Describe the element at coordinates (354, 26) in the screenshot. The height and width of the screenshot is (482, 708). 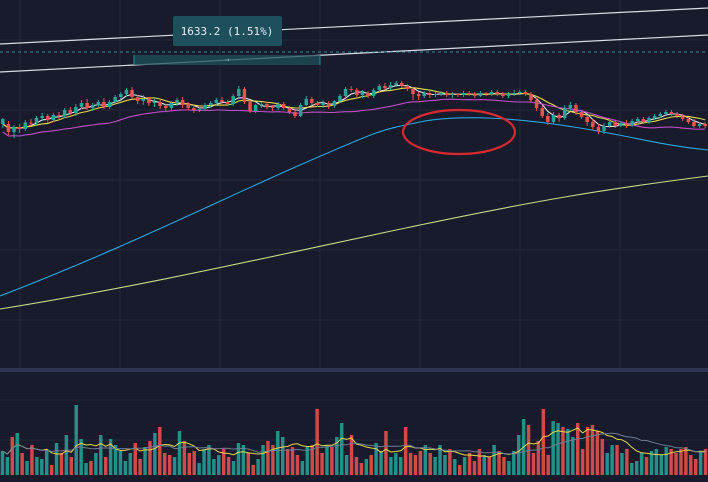
I see `trend-line-upper` at that location.